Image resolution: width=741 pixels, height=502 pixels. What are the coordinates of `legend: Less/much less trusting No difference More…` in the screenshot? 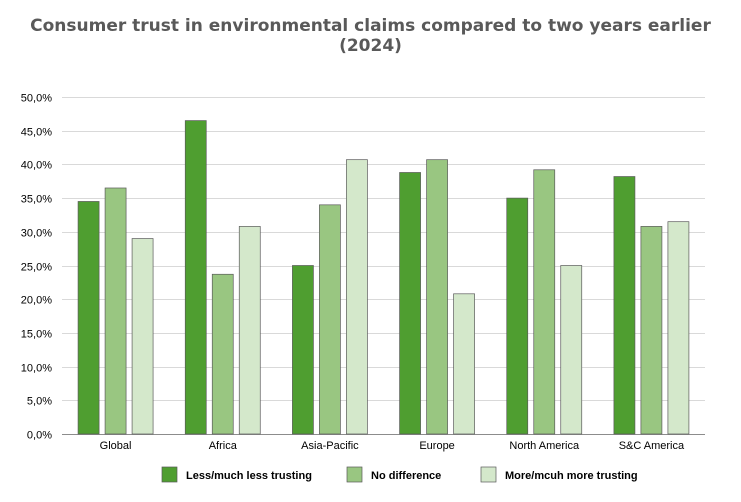 It's located at (399, 474).